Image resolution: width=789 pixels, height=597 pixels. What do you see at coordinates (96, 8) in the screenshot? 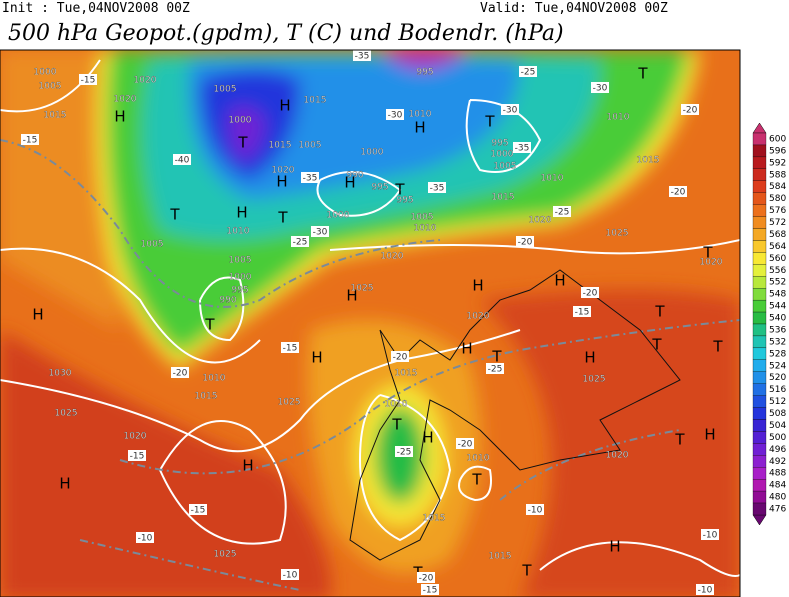
I see `init-time: Init : Tue,04NOV2008 00Z` at bounding box center [96, 8].